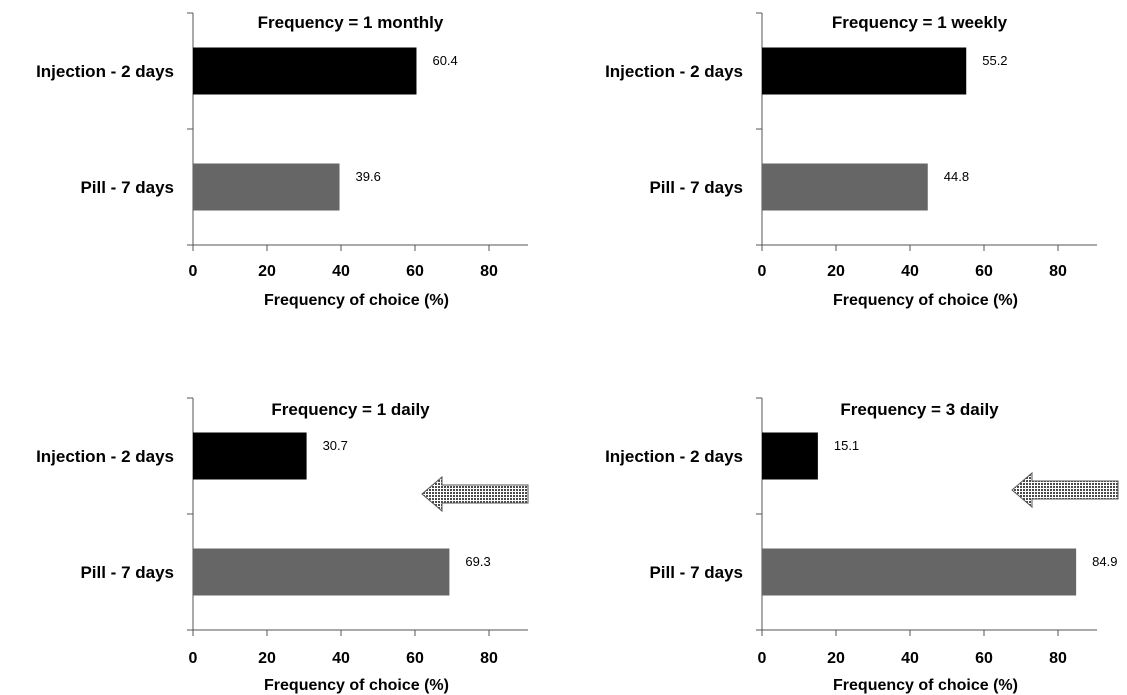  Describe the element at coordinates (920, 22) in the screenshot. I see `chart-title: Frequency = 1 weekly` at that location.